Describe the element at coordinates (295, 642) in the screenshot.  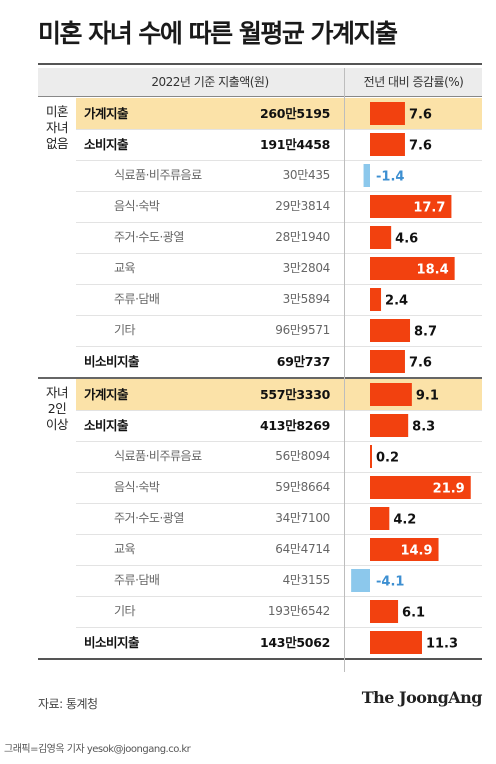
I see `amount-value: 143만5062` at that location.